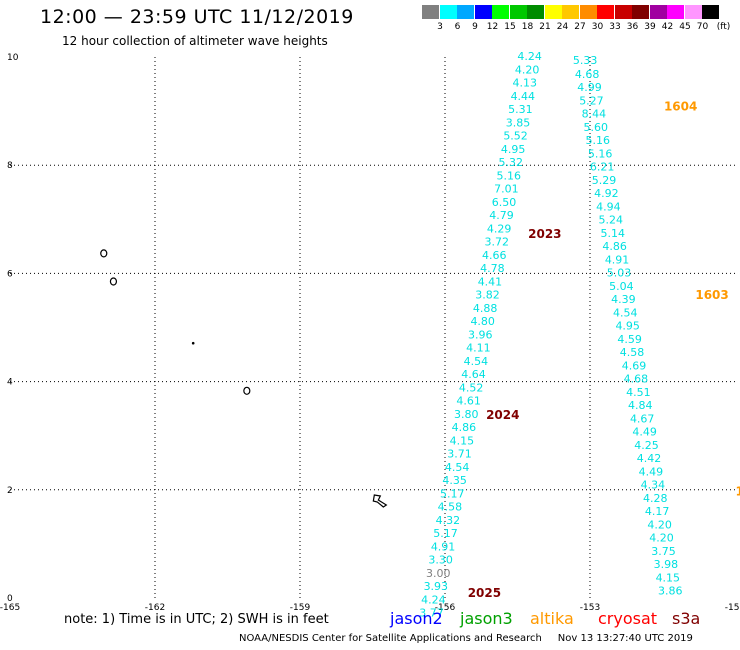 This screenshot has width=740, height=650. I want to click on swh-value: 5.31, so click(520, 109).